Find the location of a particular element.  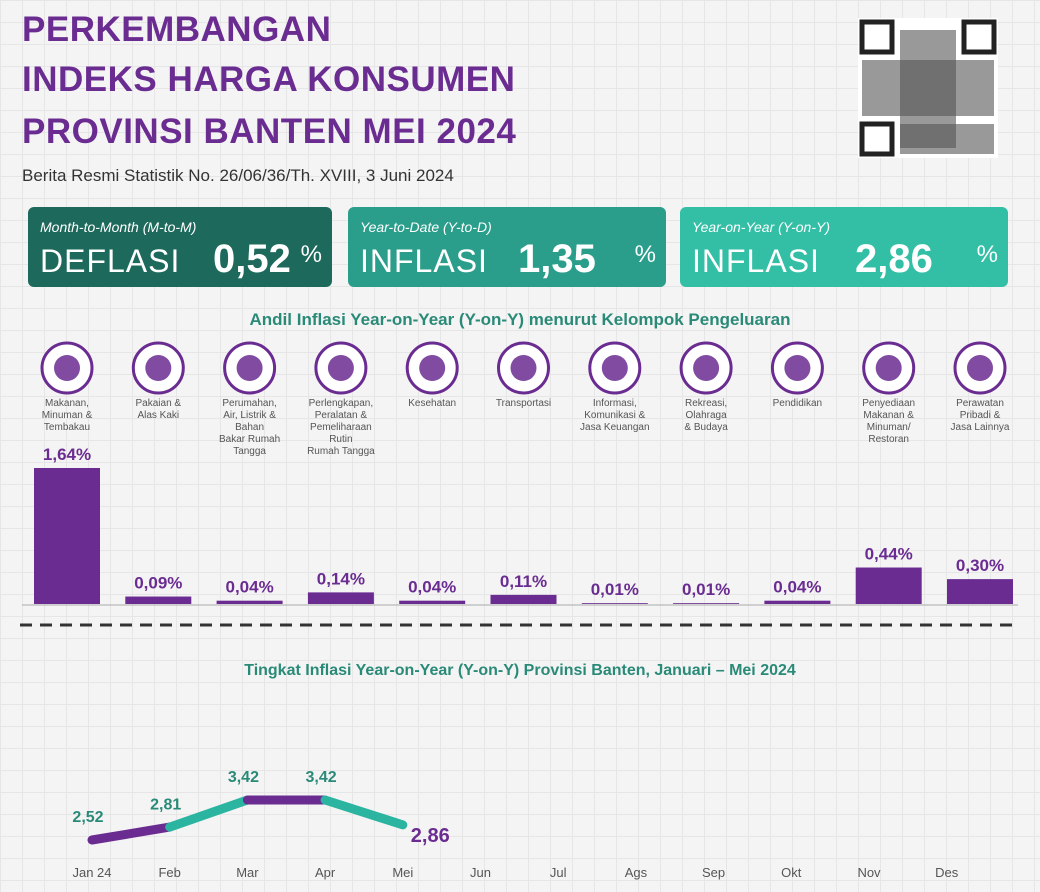

category-label: Penyediaan Makanan & Minuman/ Restoran is located at coordinates (889, 421).